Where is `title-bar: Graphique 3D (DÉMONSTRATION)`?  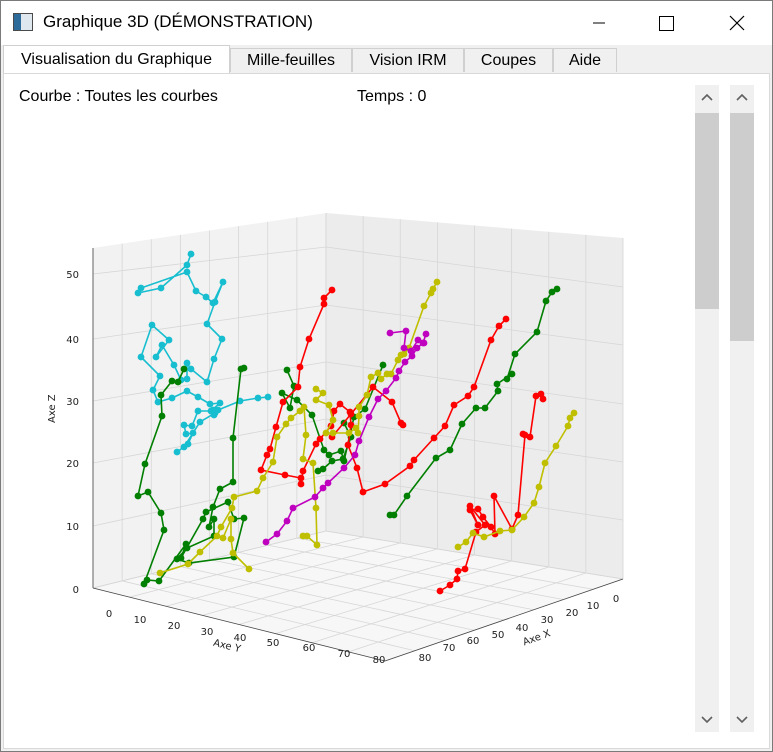 title-bar: Graphique 3D (DÉMONSTRATION) is located at coordinates (386, 23).